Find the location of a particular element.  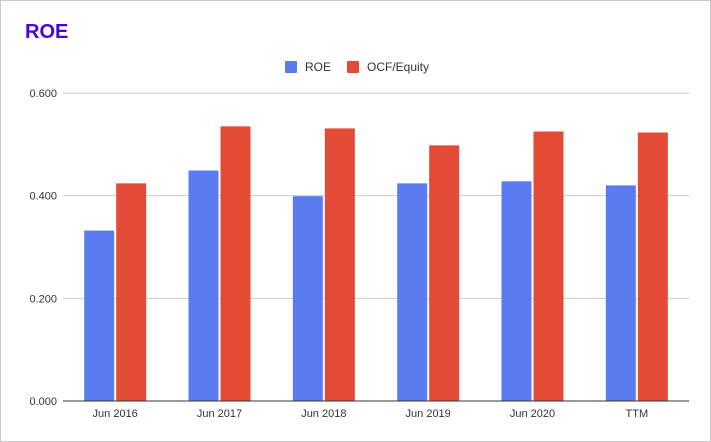

x-tick-label: Jun 2019 is located at coordinates (428, 414).